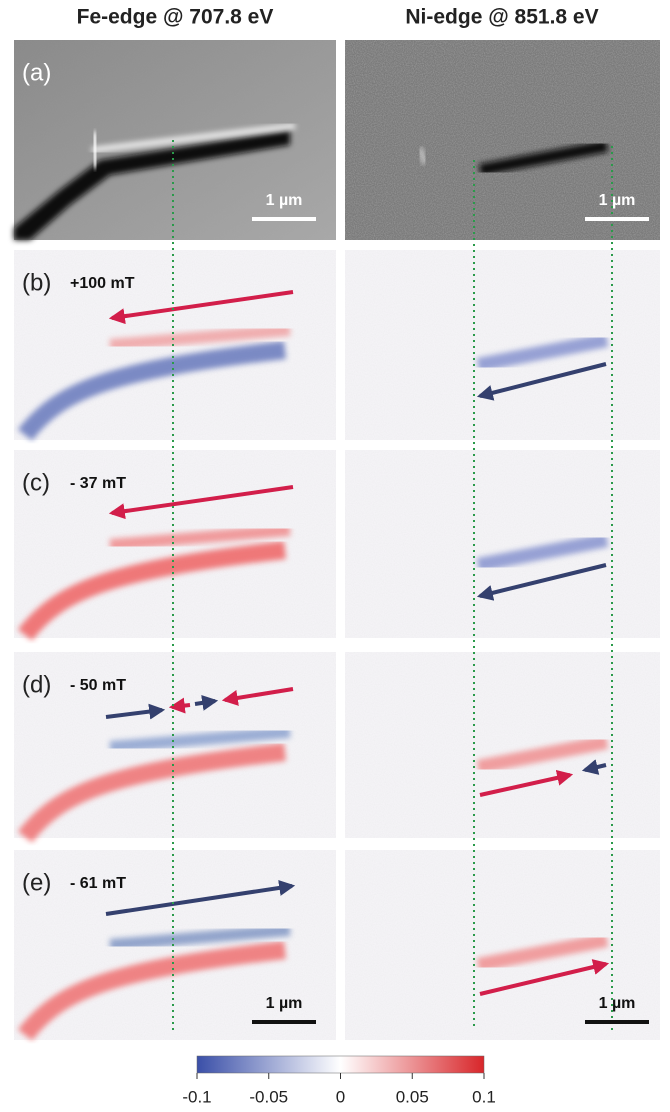  What do you see at coordinates (95, 150) in the screenshot?
I see `fe-wire-end` at bounding box center [95, 150].